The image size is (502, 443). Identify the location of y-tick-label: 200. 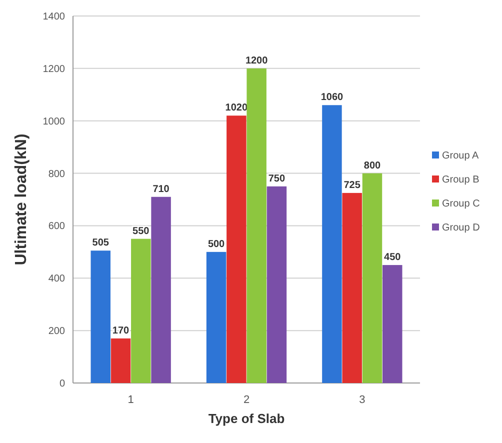
(57, 332).